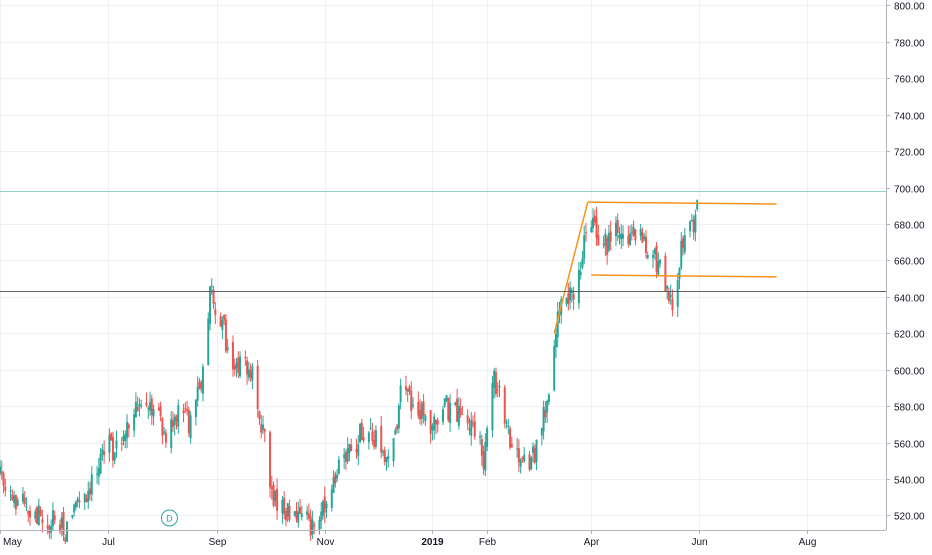 This screenshot has height=555, width=932. What do you see at coordinates (12, 542) in the screenshot?
I see `time-tick-label: May` at bounding box center [12, 542].